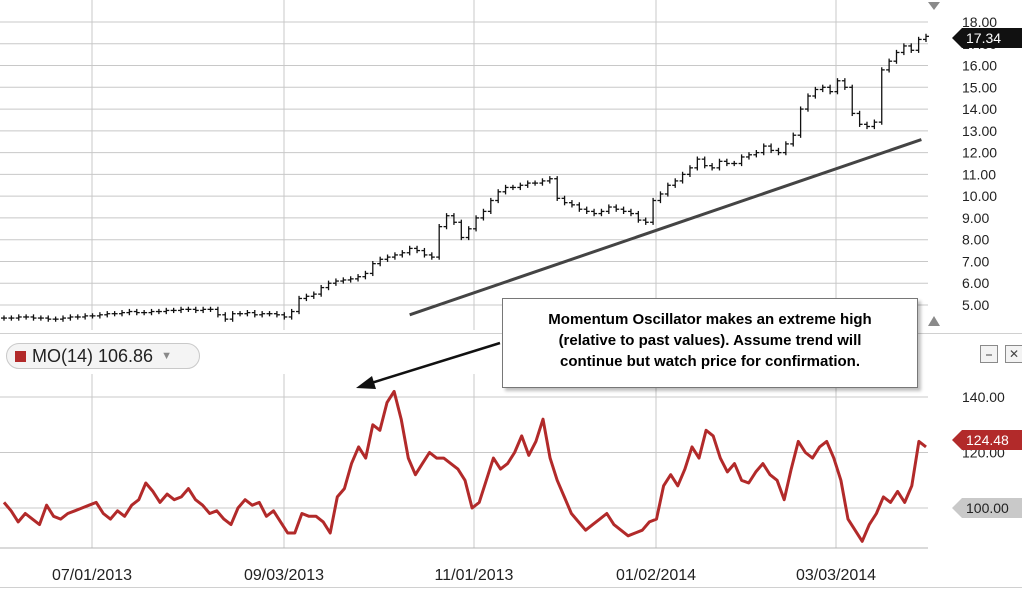 The width and height of the screenshot is (1022, 594). I want to click on price-tick-label: 6.00, so click(975, 283).